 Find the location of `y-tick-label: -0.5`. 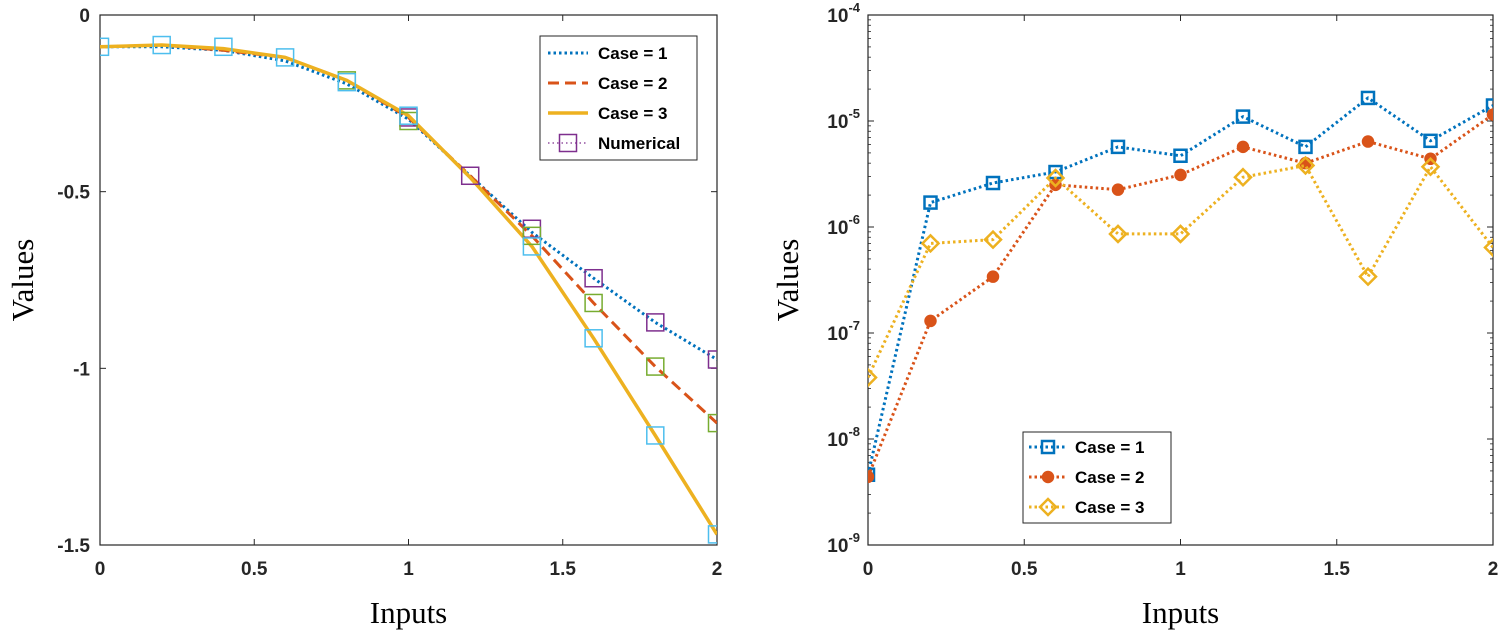

y-tick-label: -0.5 is located at coordinates (73, 193).